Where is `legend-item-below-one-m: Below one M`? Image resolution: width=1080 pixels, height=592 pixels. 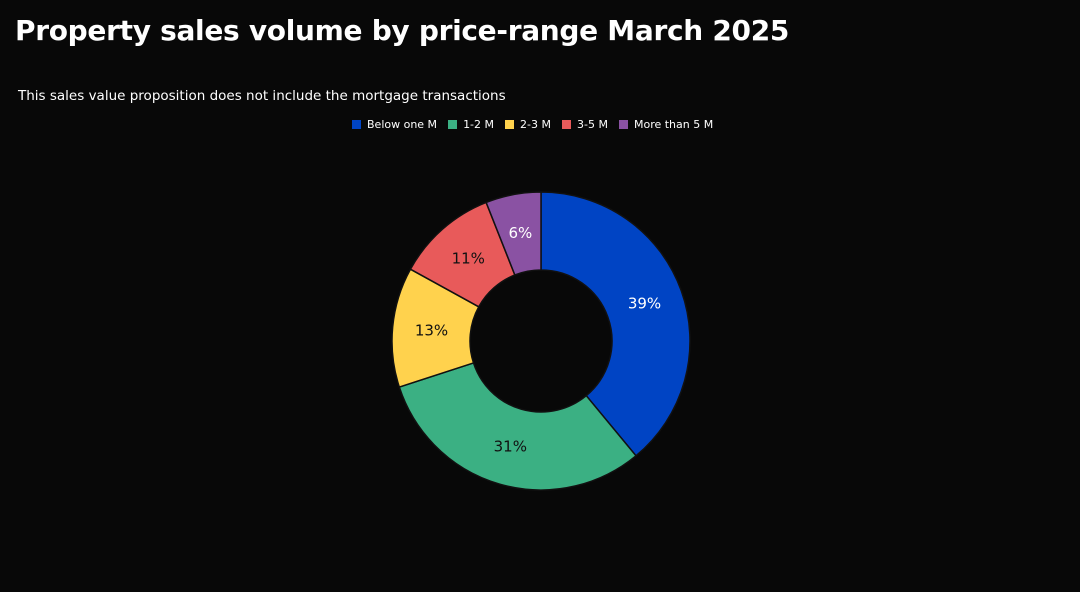
legend-item-below-one-m: Below one M is located at coordinates (394, 124).